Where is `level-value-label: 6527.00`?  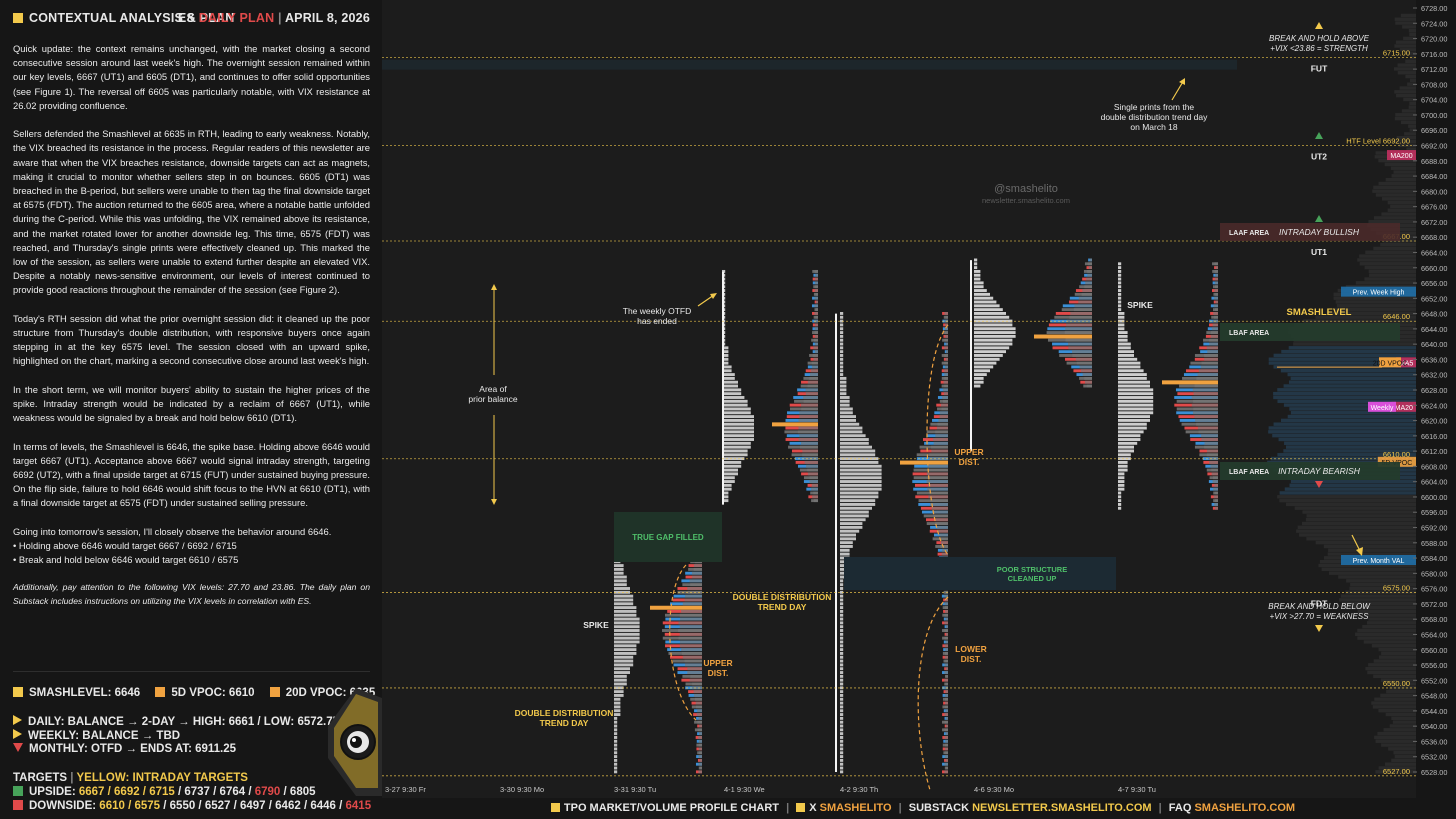 level-value-label: 6527.00 is located at coordinates (1396, 771).